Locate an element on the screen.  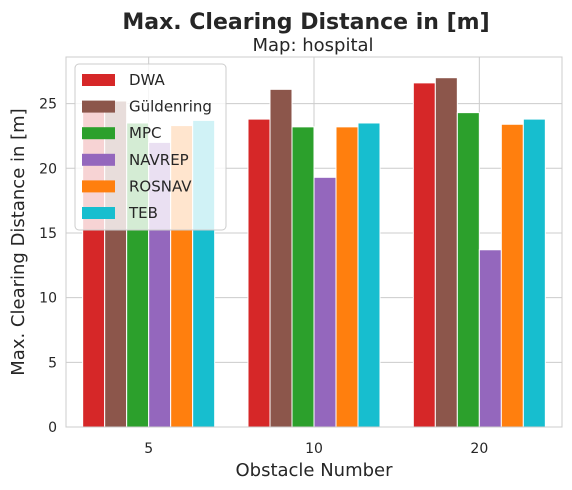
y-tick-label: 20 is located at coordinates (48, 169).